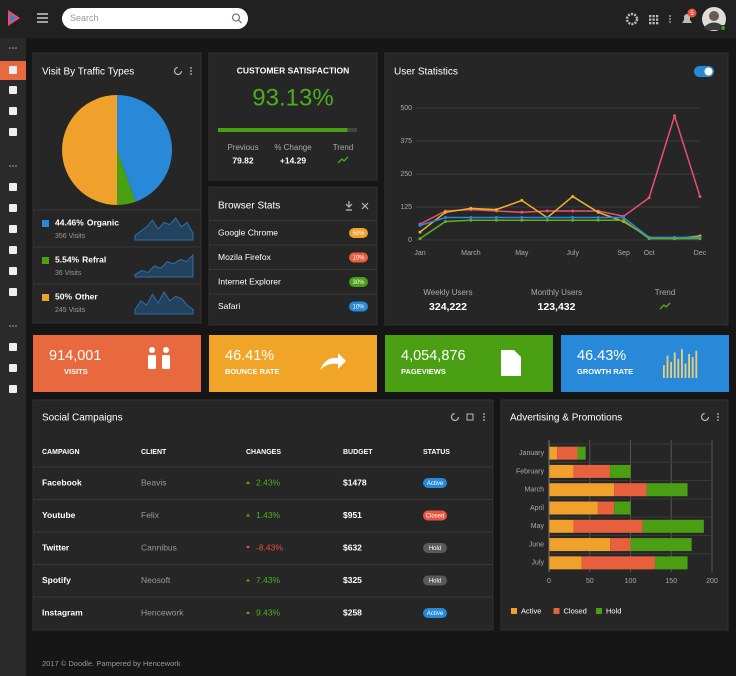 This screenshot has width=736, height=676. I want to click on legend-label: Closed, so click(575, 610).